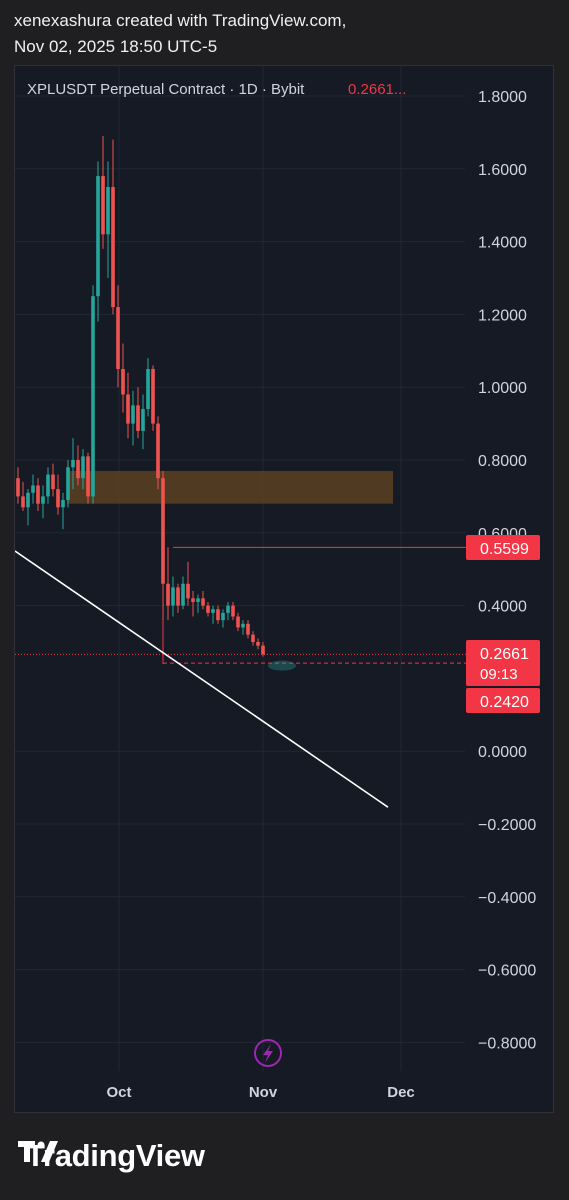 The image size is (569, 1200). Describe the element at coordinates (111, 1156) in the screenshot. I see `brand-footer: TradingView` at that location.